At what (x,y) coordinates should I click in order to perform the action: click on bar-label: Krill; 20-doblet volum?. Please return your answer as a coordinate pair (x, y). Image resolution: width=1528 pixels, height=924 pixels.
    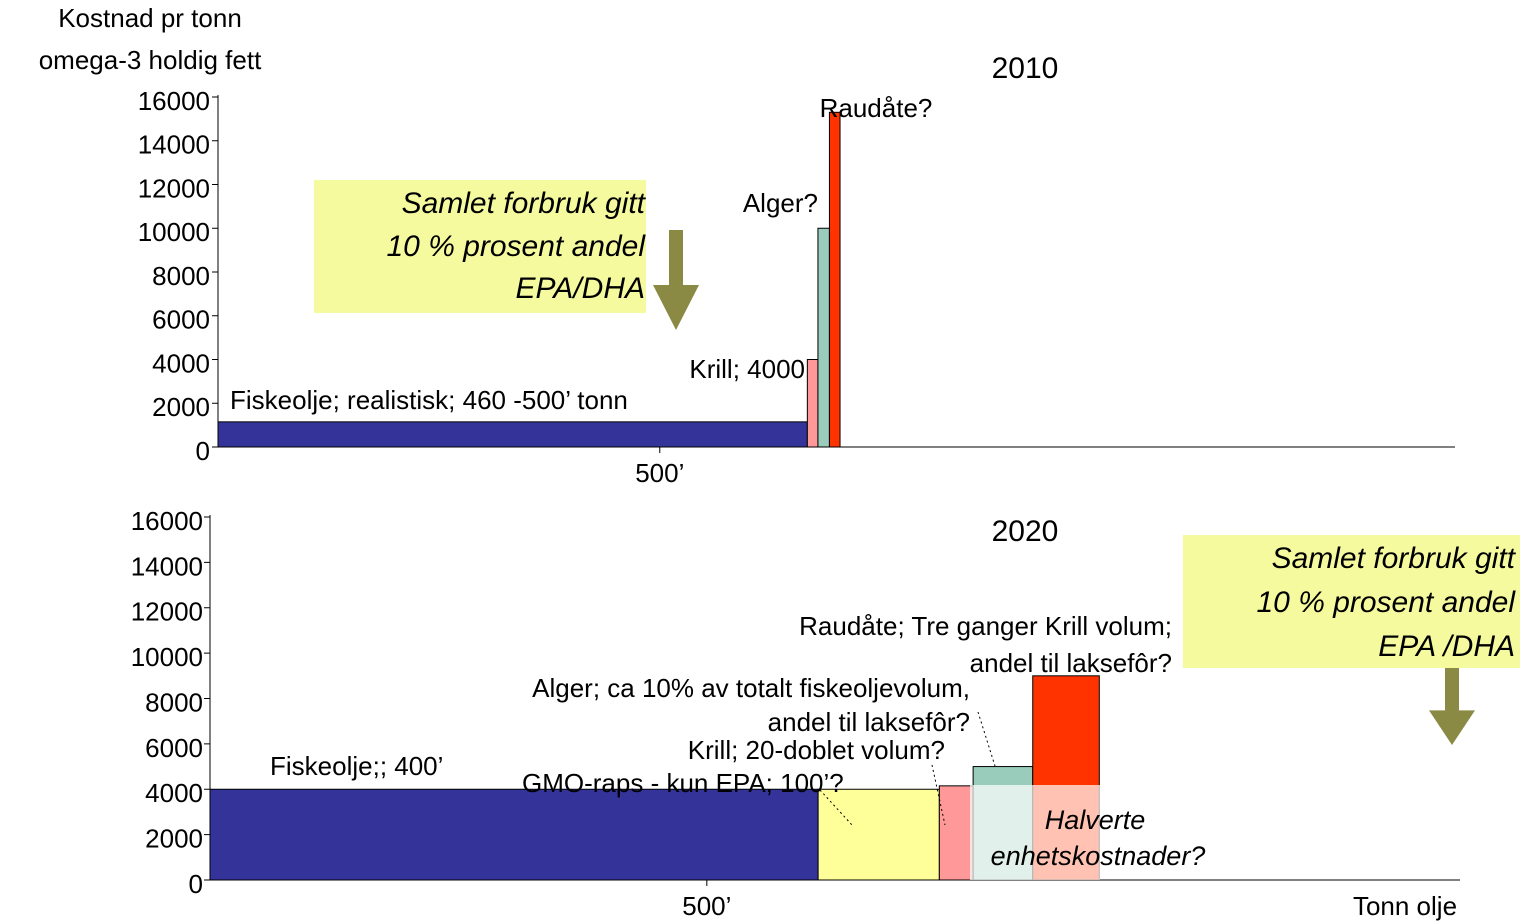
    Looking at the image, I should click on (816, 750).